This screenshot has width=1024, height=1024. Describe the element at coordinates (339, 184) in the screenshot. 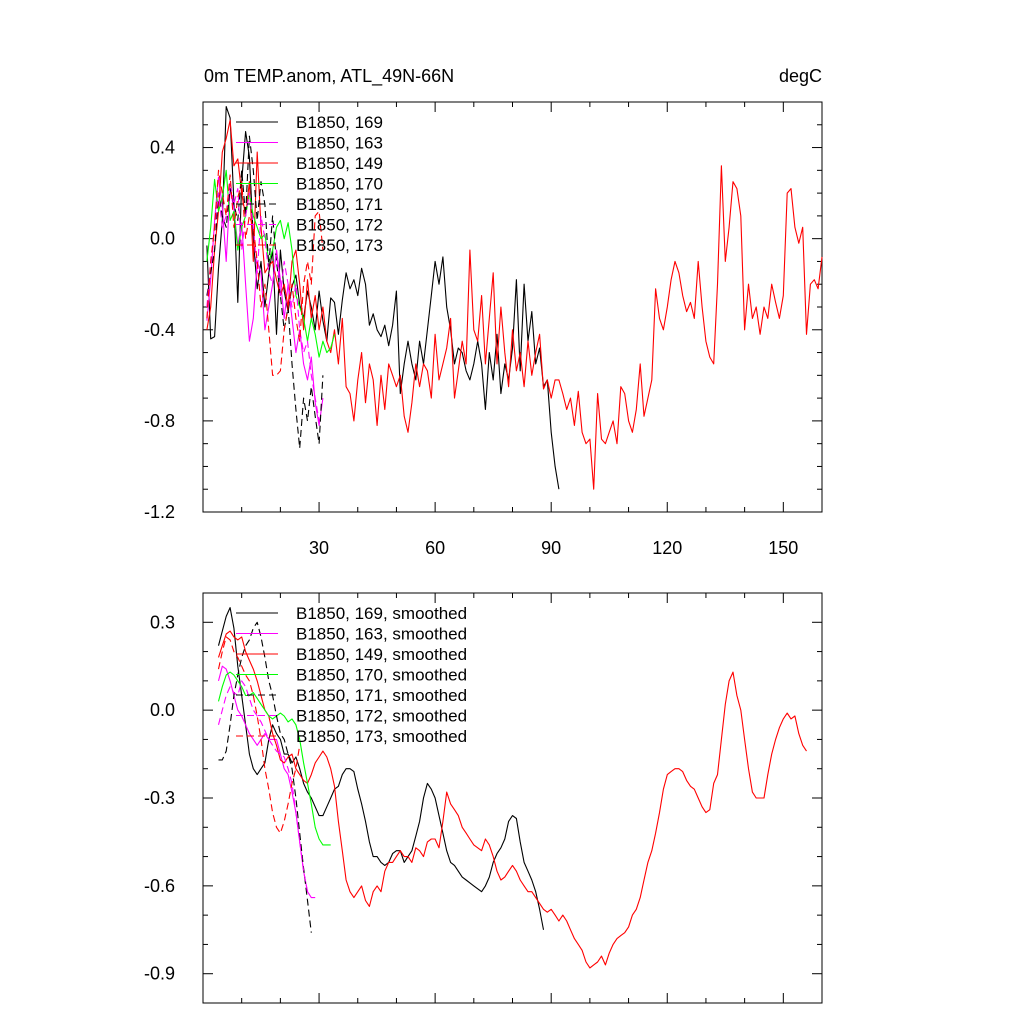

I see `legend-label: B1850, 170` at that location.